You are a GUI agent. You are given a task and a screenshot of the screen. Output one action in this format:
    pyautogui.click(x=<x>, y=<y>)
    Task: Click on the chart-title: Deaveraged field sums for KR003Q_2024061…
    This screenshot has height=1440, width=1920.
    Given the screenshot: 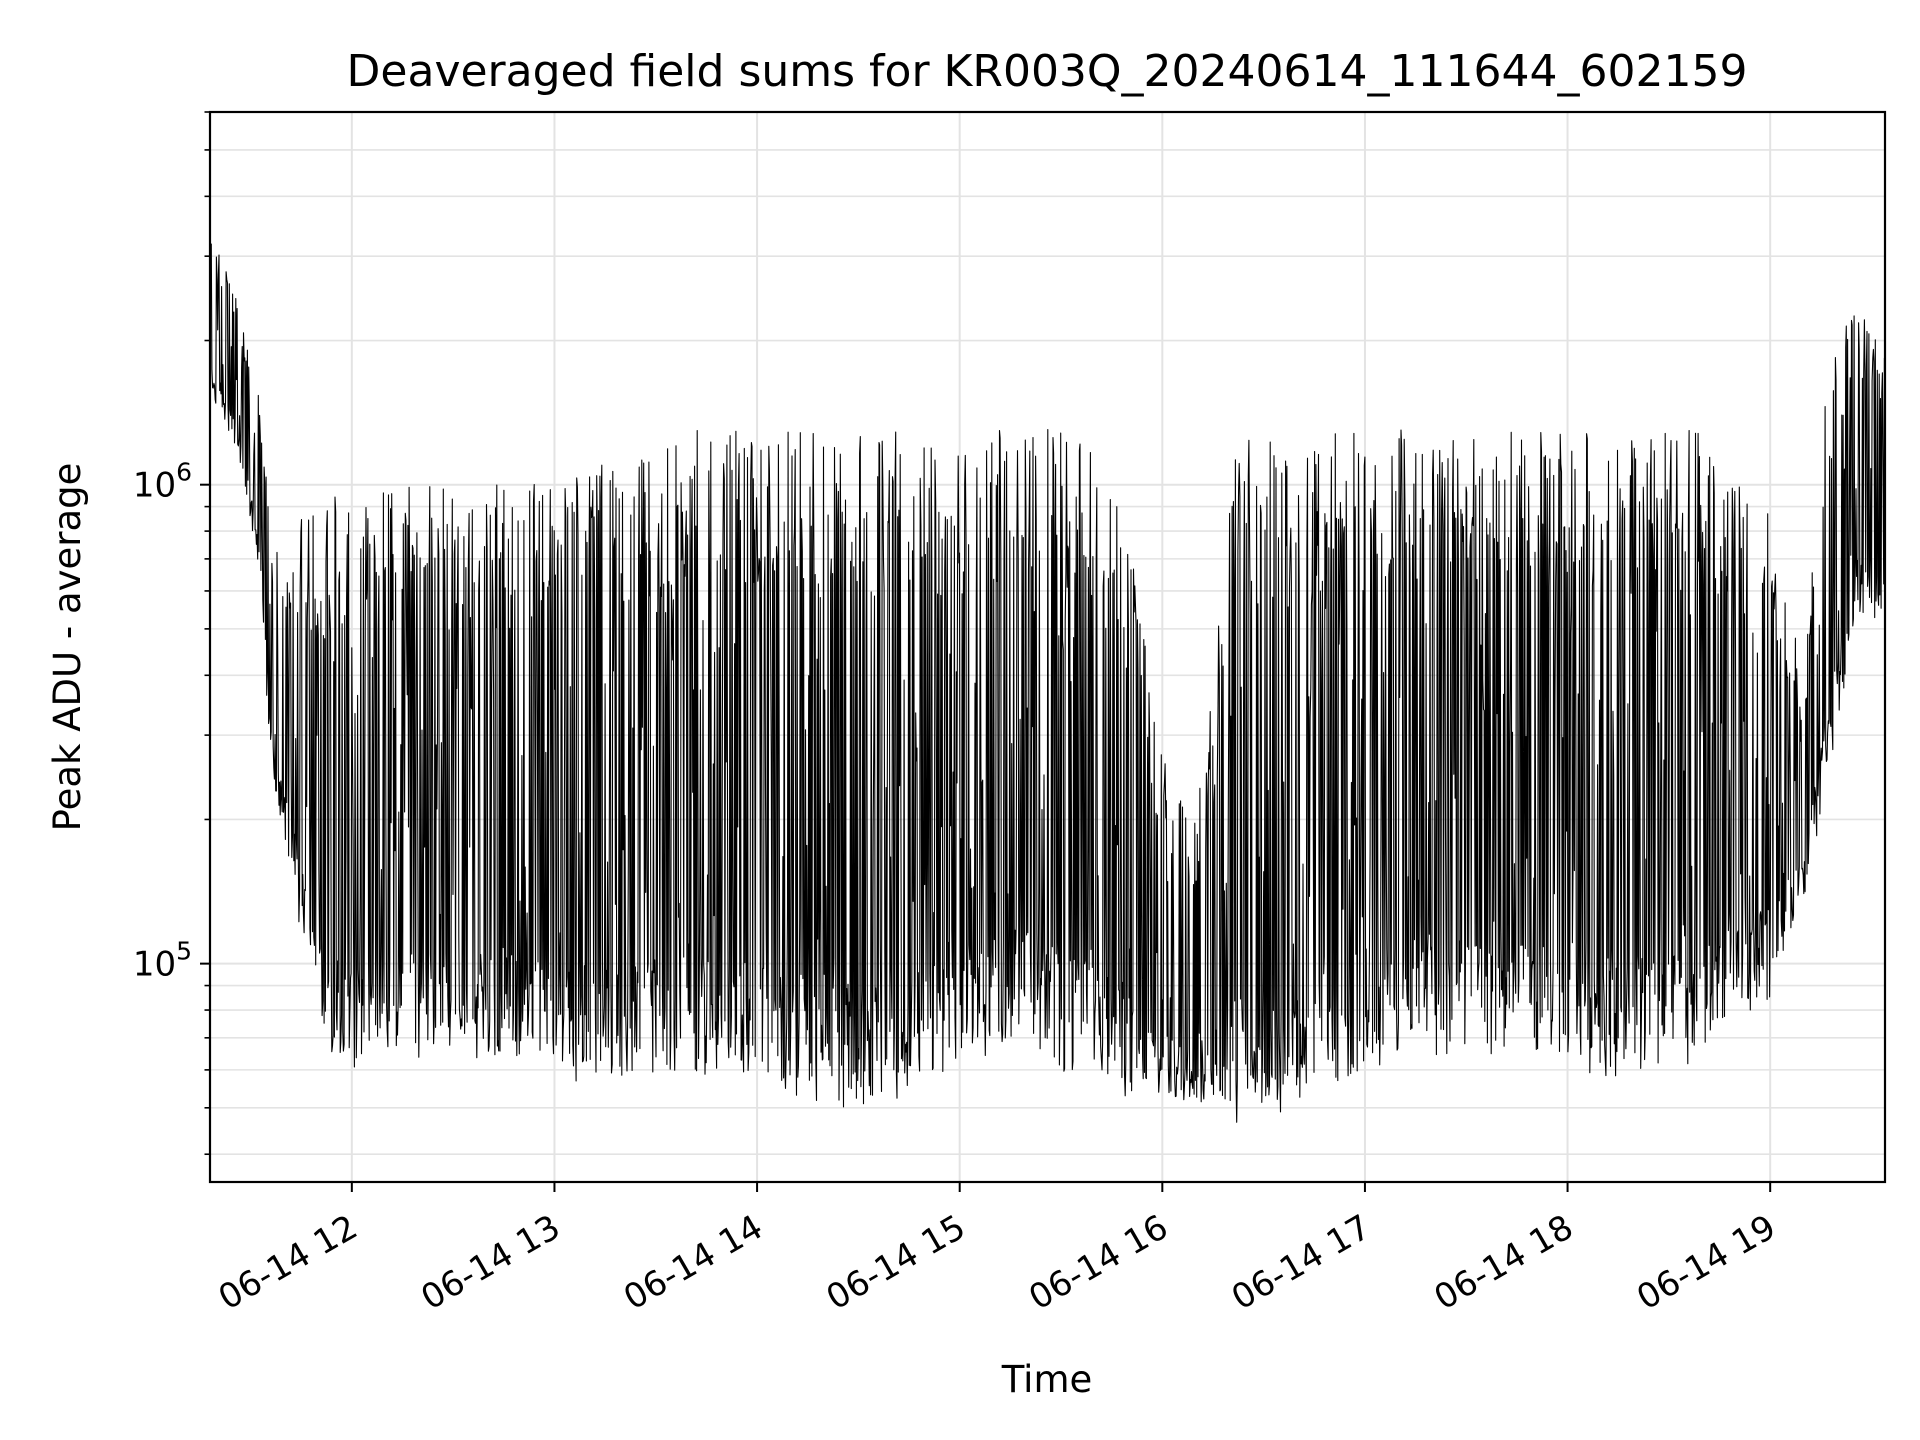 What is the action you would take?
    pyautogui.click(x=1047, y=71)
    